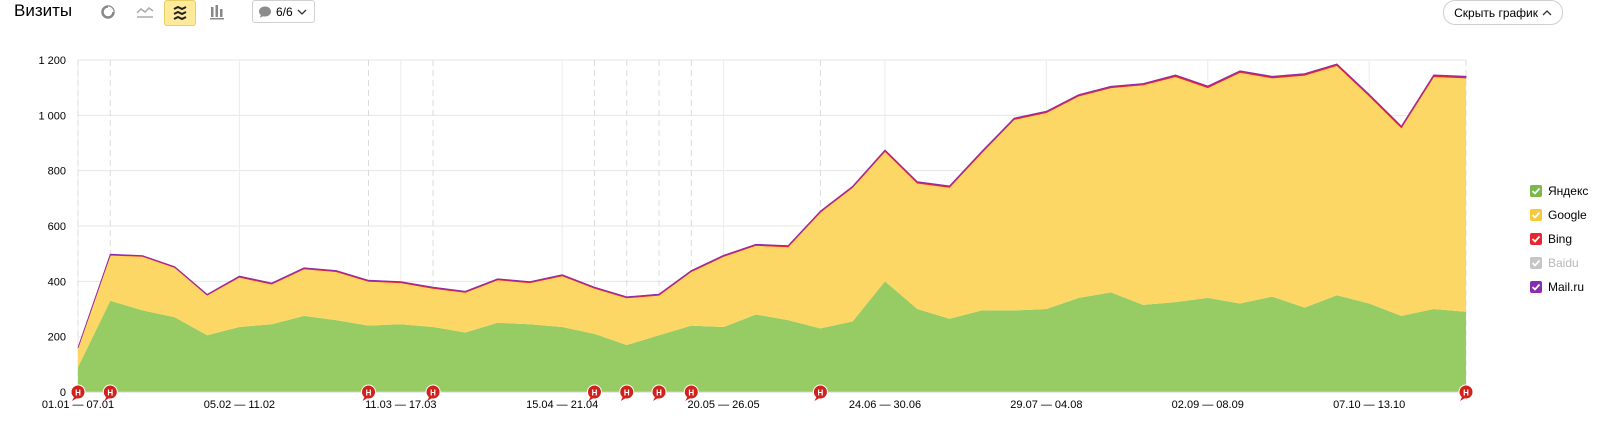 The height and width of the screenshot is (422, 1600). I want to click on stacked-bar-icon, so click(217, 12).